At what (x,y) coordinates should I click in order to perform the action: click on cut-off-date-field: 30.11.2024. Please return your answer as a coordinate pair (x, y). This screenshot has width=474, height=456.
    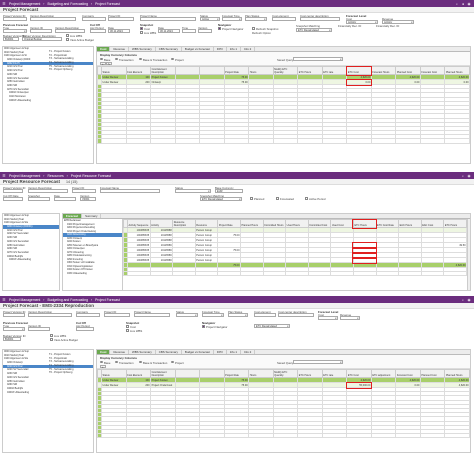
    Looking at the image, I should click on (119, 31).